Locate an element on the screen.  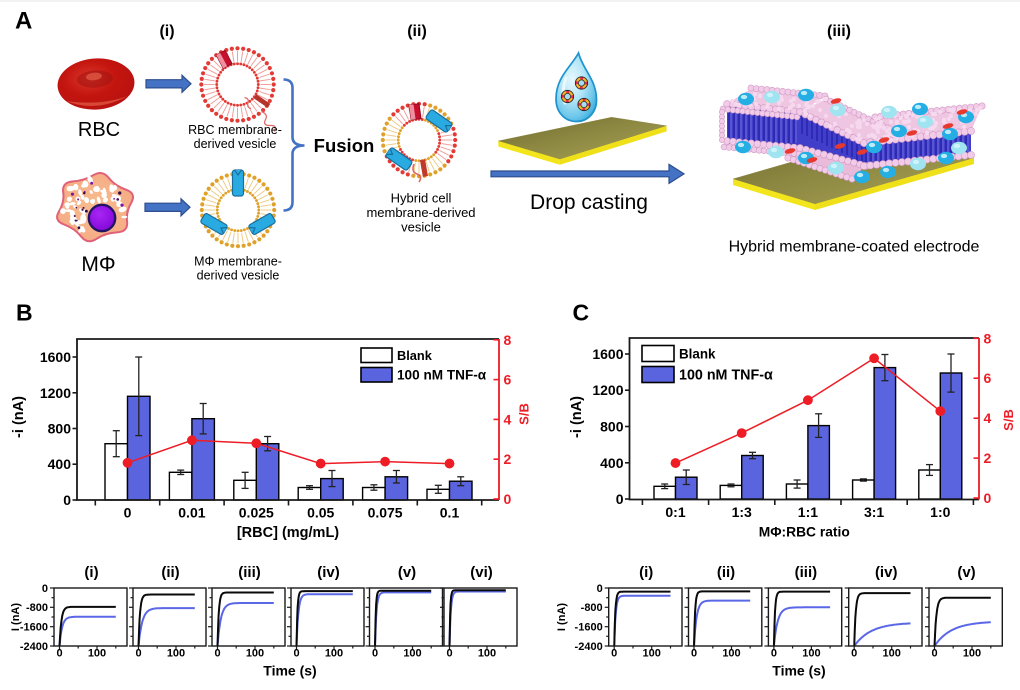
svg-text: 0.05 is located at coordinates (320, 513).